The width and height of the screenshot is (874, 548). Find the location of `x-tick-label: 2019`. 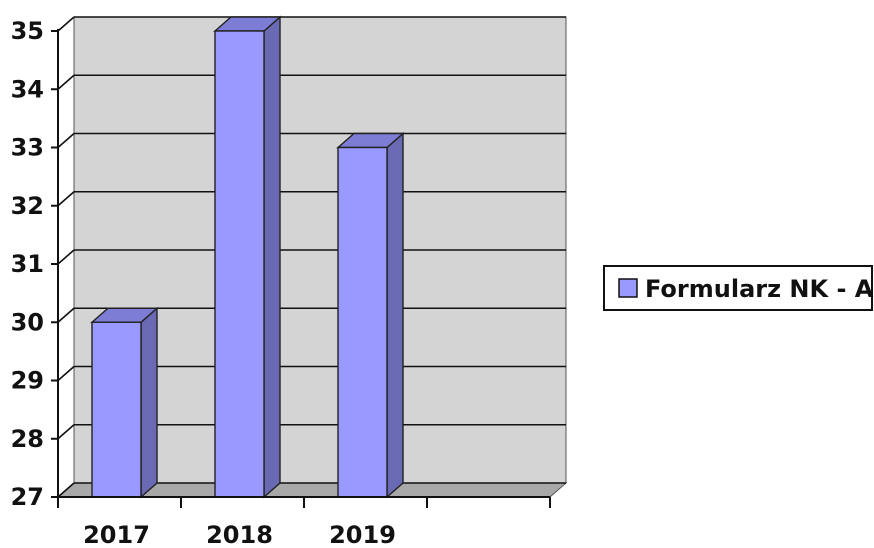

x-tick-label: 2019 is located at coordinates (362, 534).